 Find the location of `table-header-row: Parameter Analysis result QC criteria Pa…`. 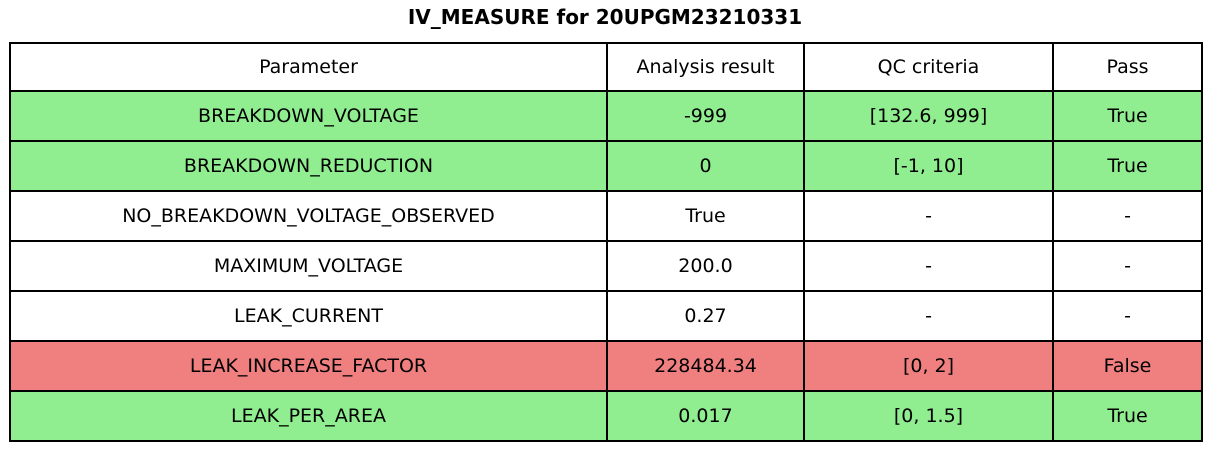

table-header-row: Parameter Analysis result QC criteria Pa… is located at coordinates (606, 67).